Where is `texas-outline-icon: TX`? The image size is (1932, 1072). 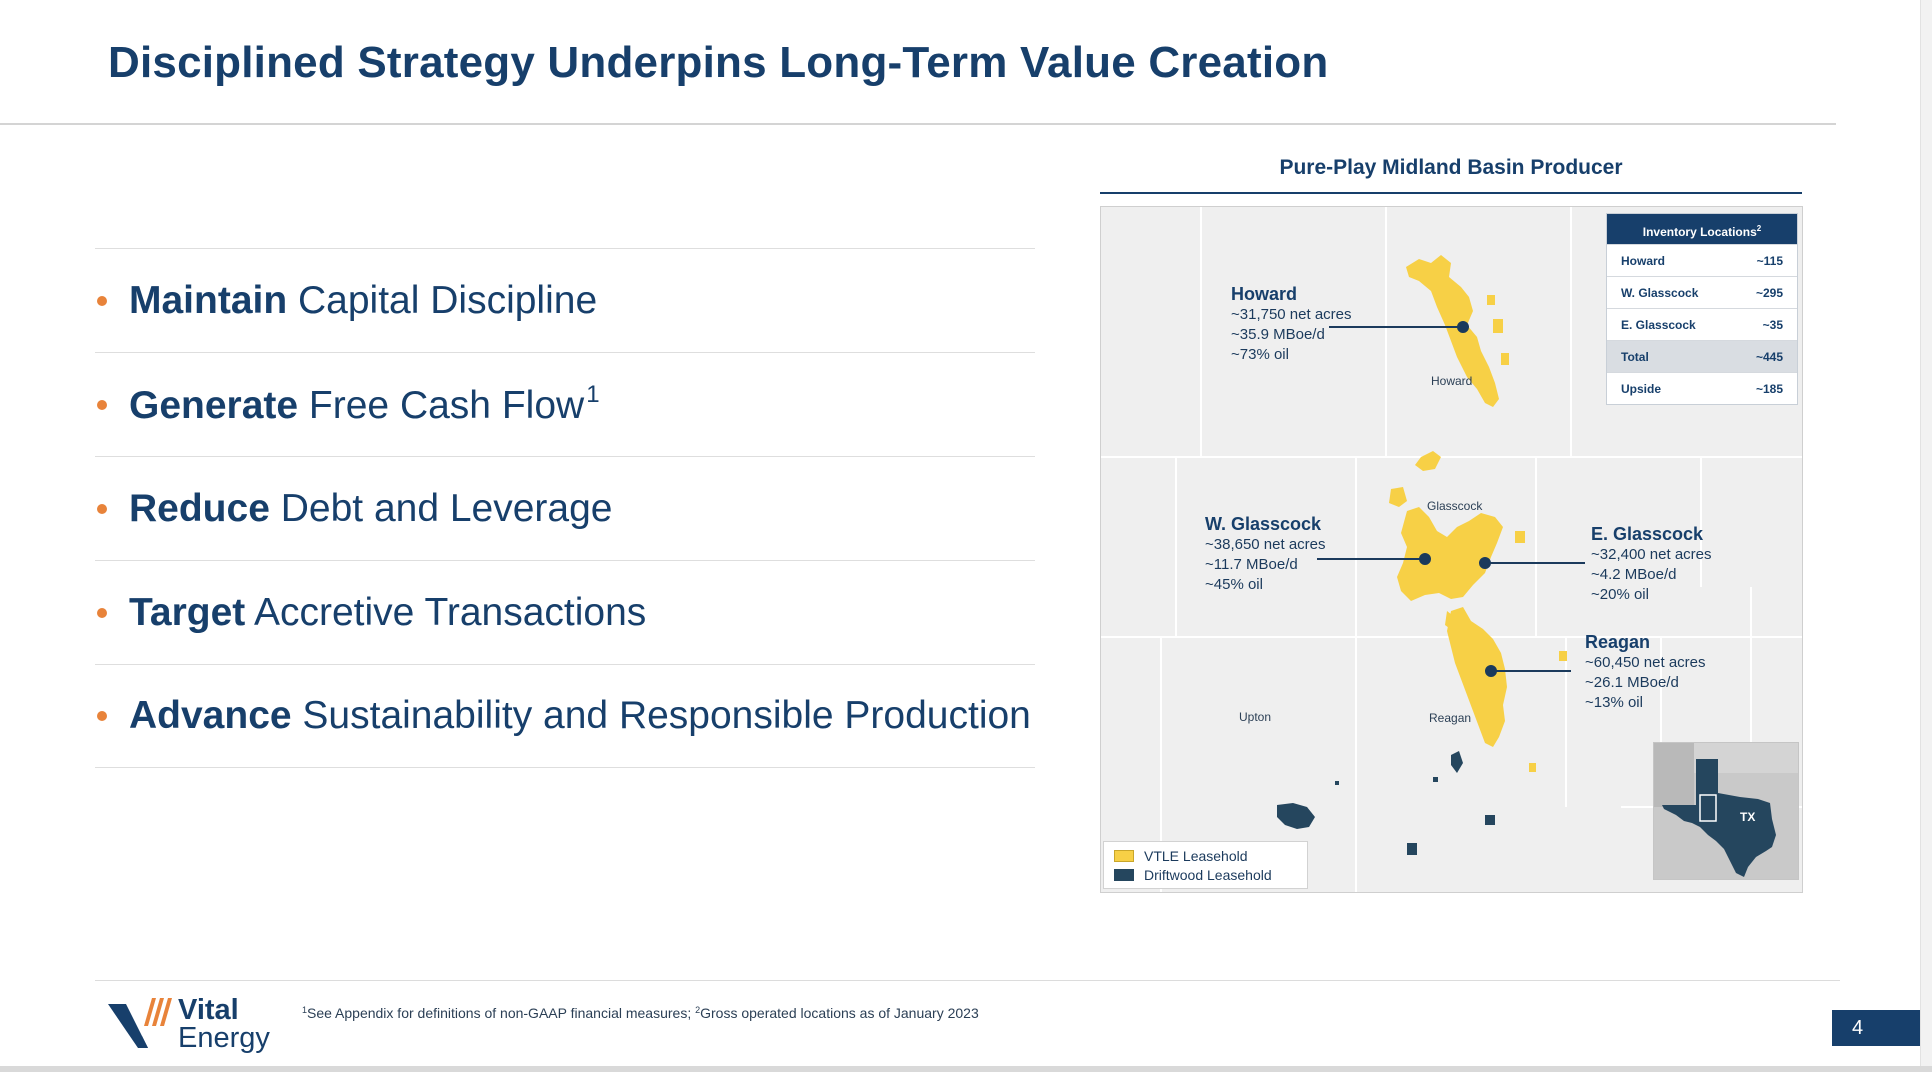 texas-outline-icon: TX is located at coordinates (1726, 811).